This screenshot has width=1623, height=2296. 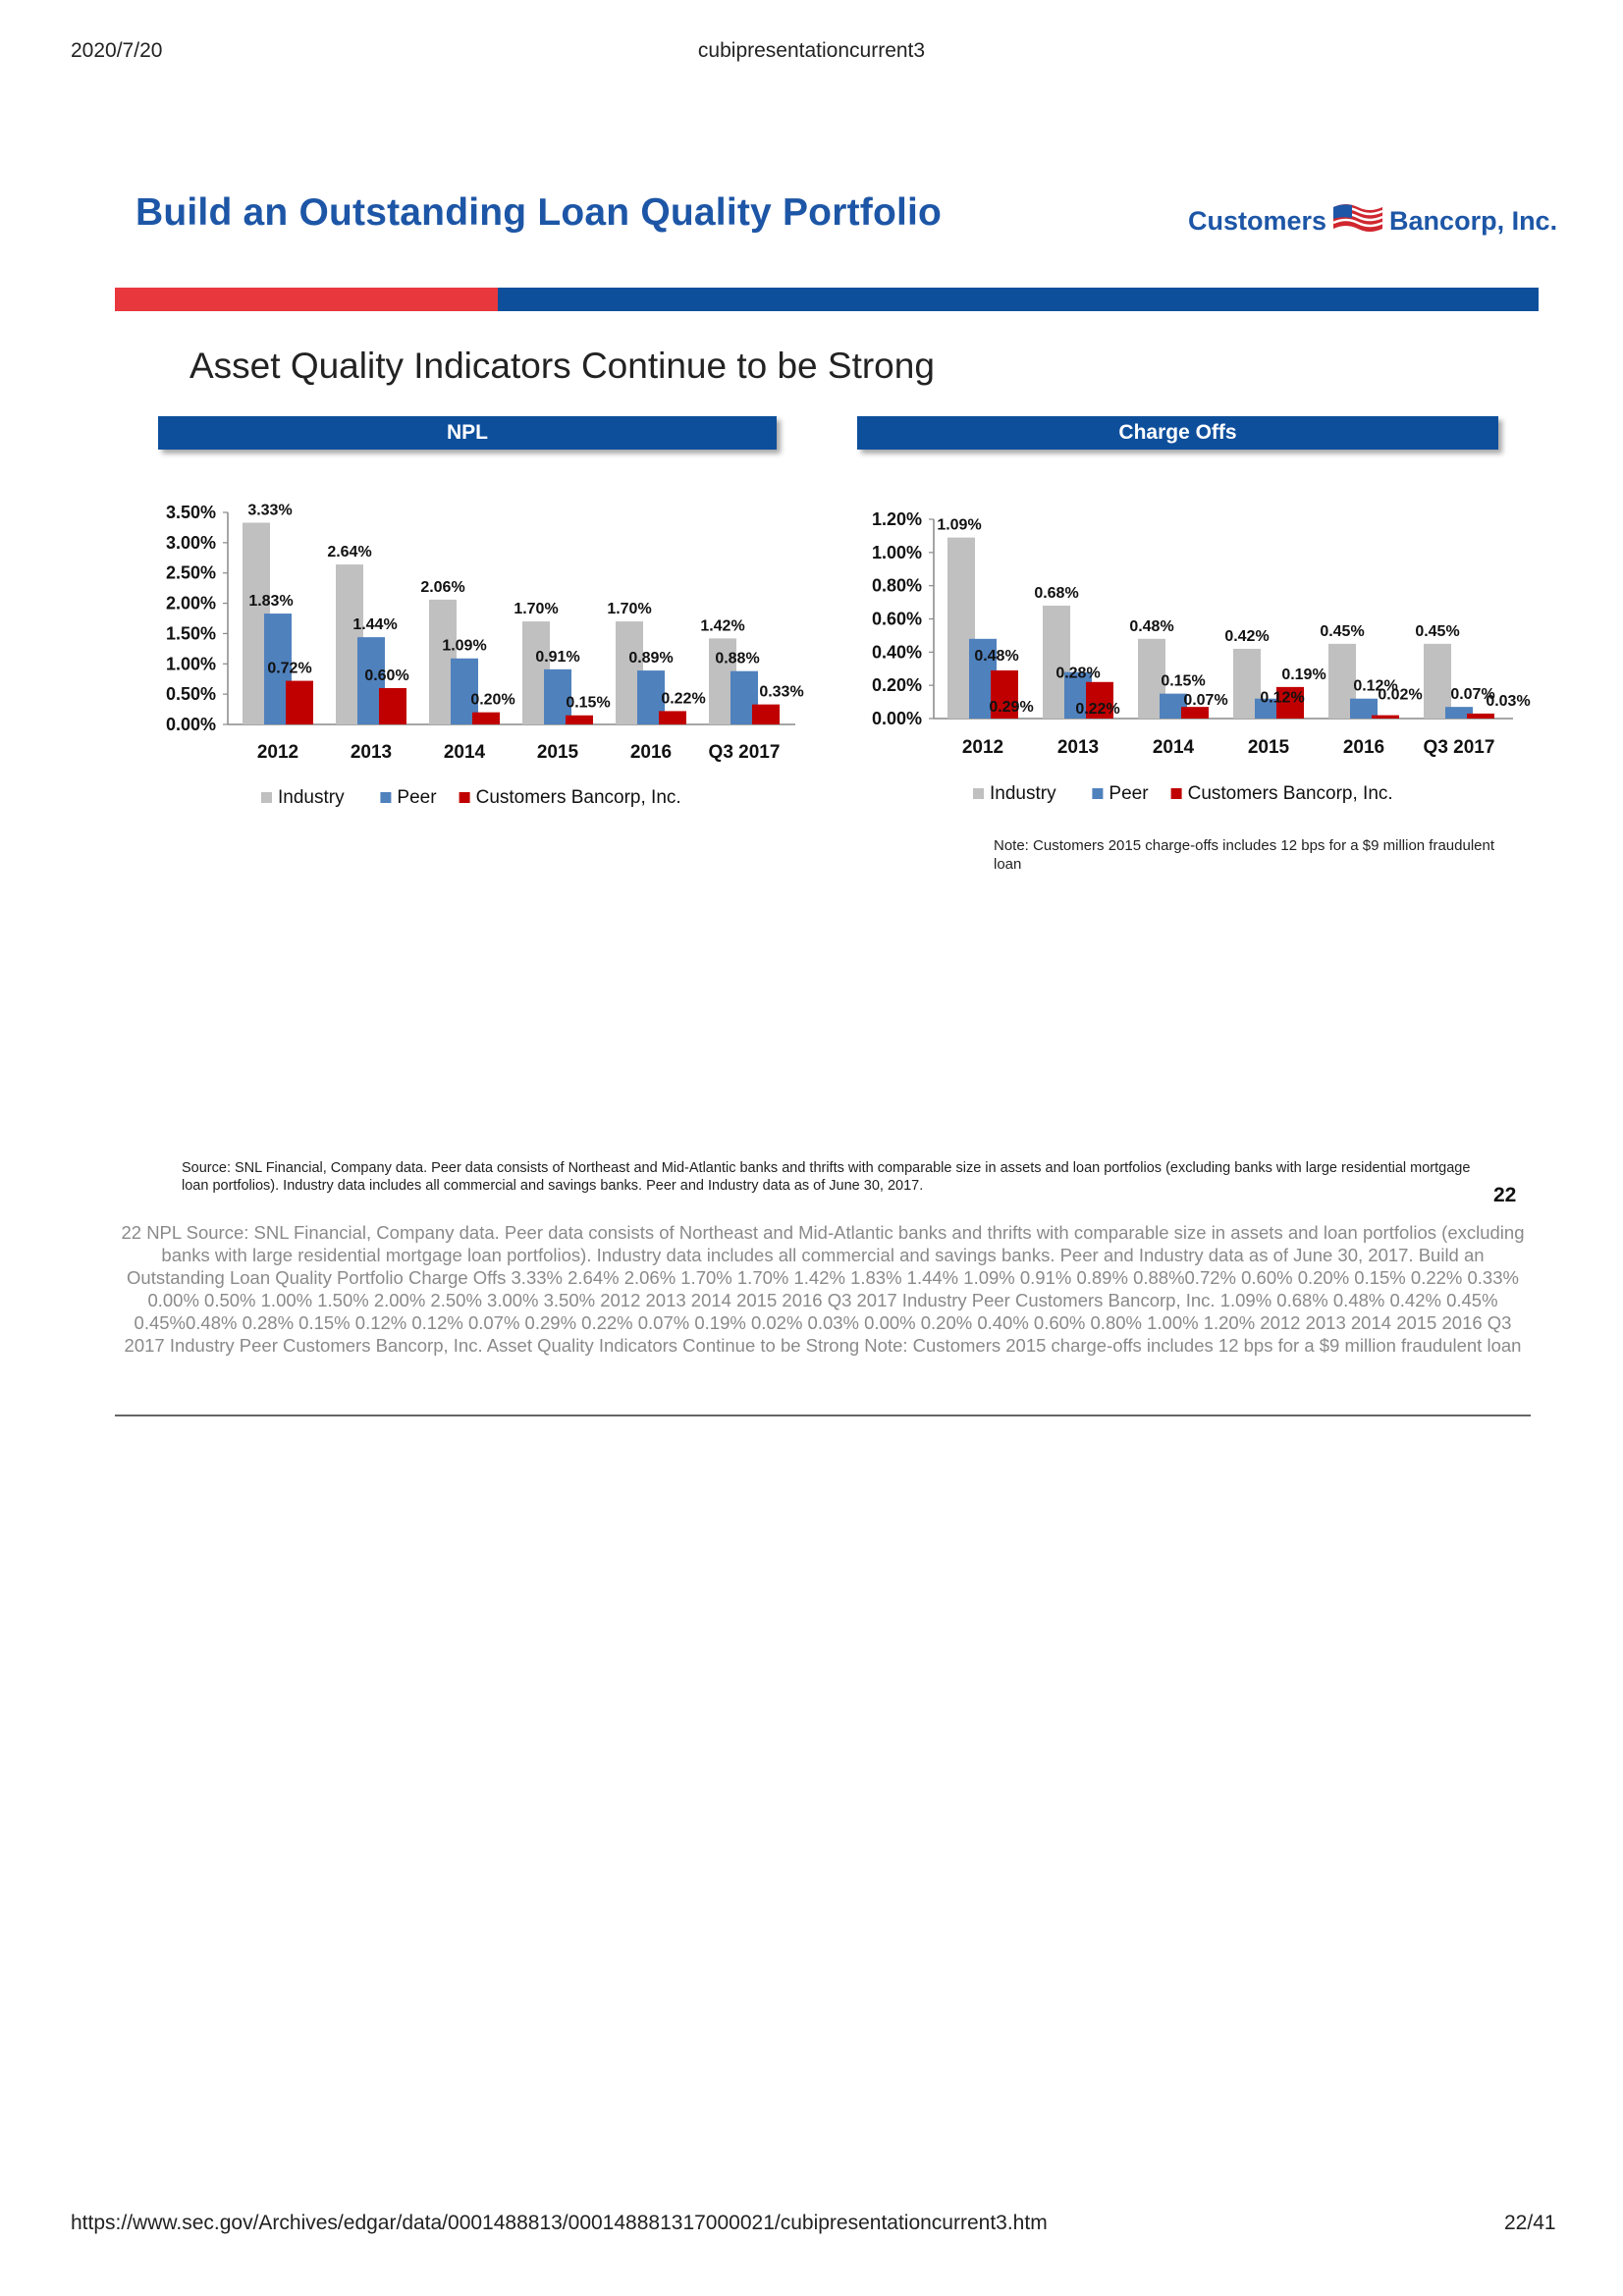 I want to click on co-data-label: 0.22%, so click(x=1097, y=710).